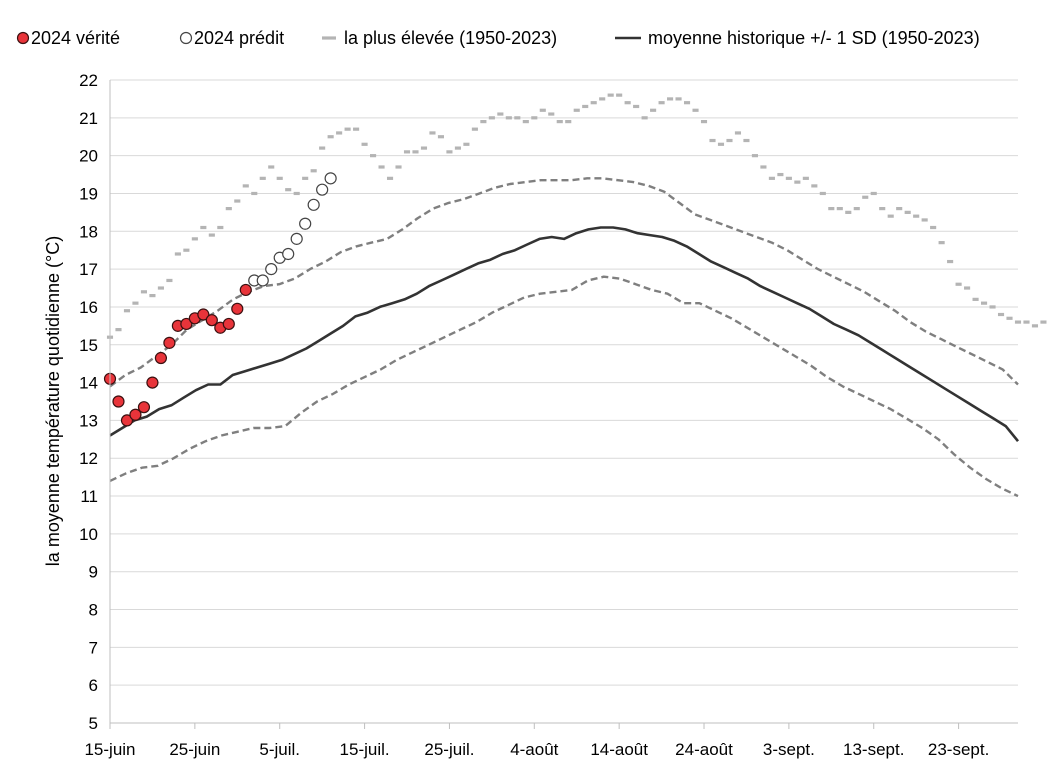  What do you see at coordinates (449, 749) in the screenshot?
I see `x-tick-label: 25-juil.` at bounding box center [449, 749].